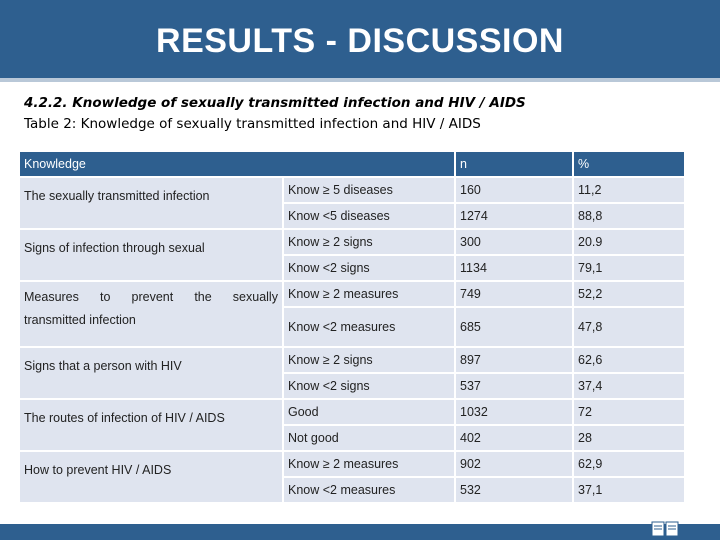  What do you see at coordinates (514, 327) in the screenshot?
I see `row-n: 685` at bounding box center [514, 327].